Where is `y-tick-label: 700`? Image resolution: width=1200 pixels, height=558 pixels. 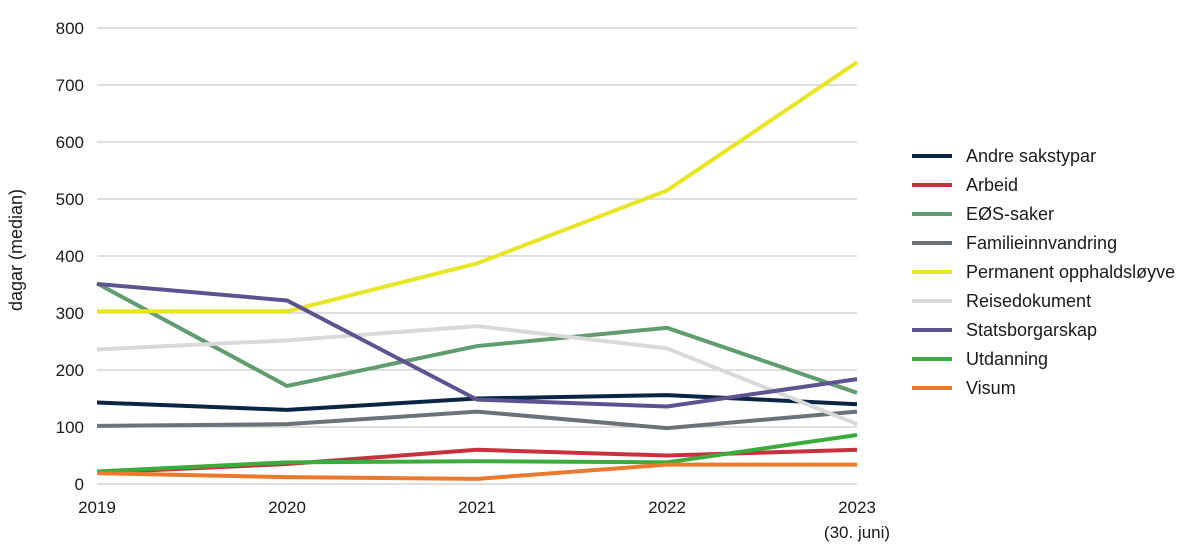
y-tick-label: 700 is located at coordinates (70, 85).